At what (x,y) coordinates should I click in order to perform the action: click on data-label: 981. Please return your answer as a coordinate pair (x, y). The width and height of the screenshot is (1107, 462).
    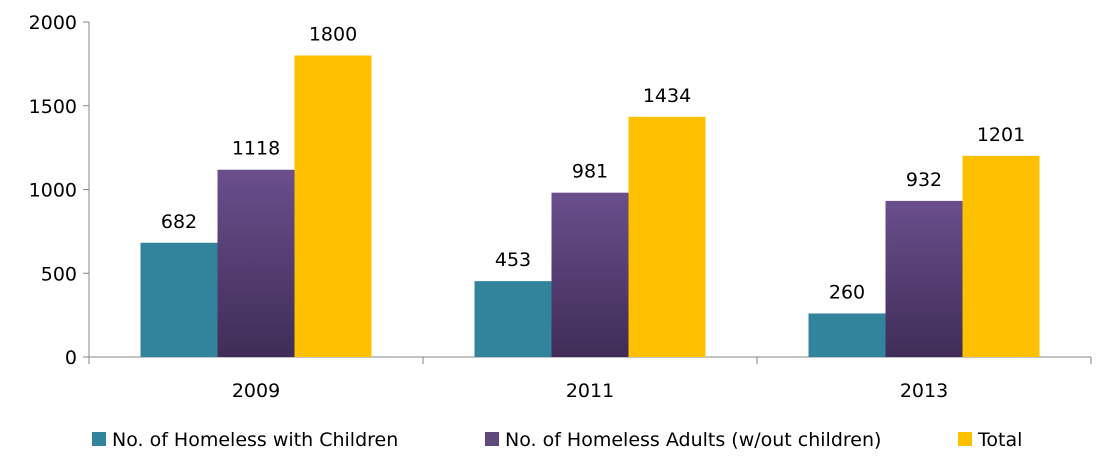
    Looking at the image, I should click on (590, 172).